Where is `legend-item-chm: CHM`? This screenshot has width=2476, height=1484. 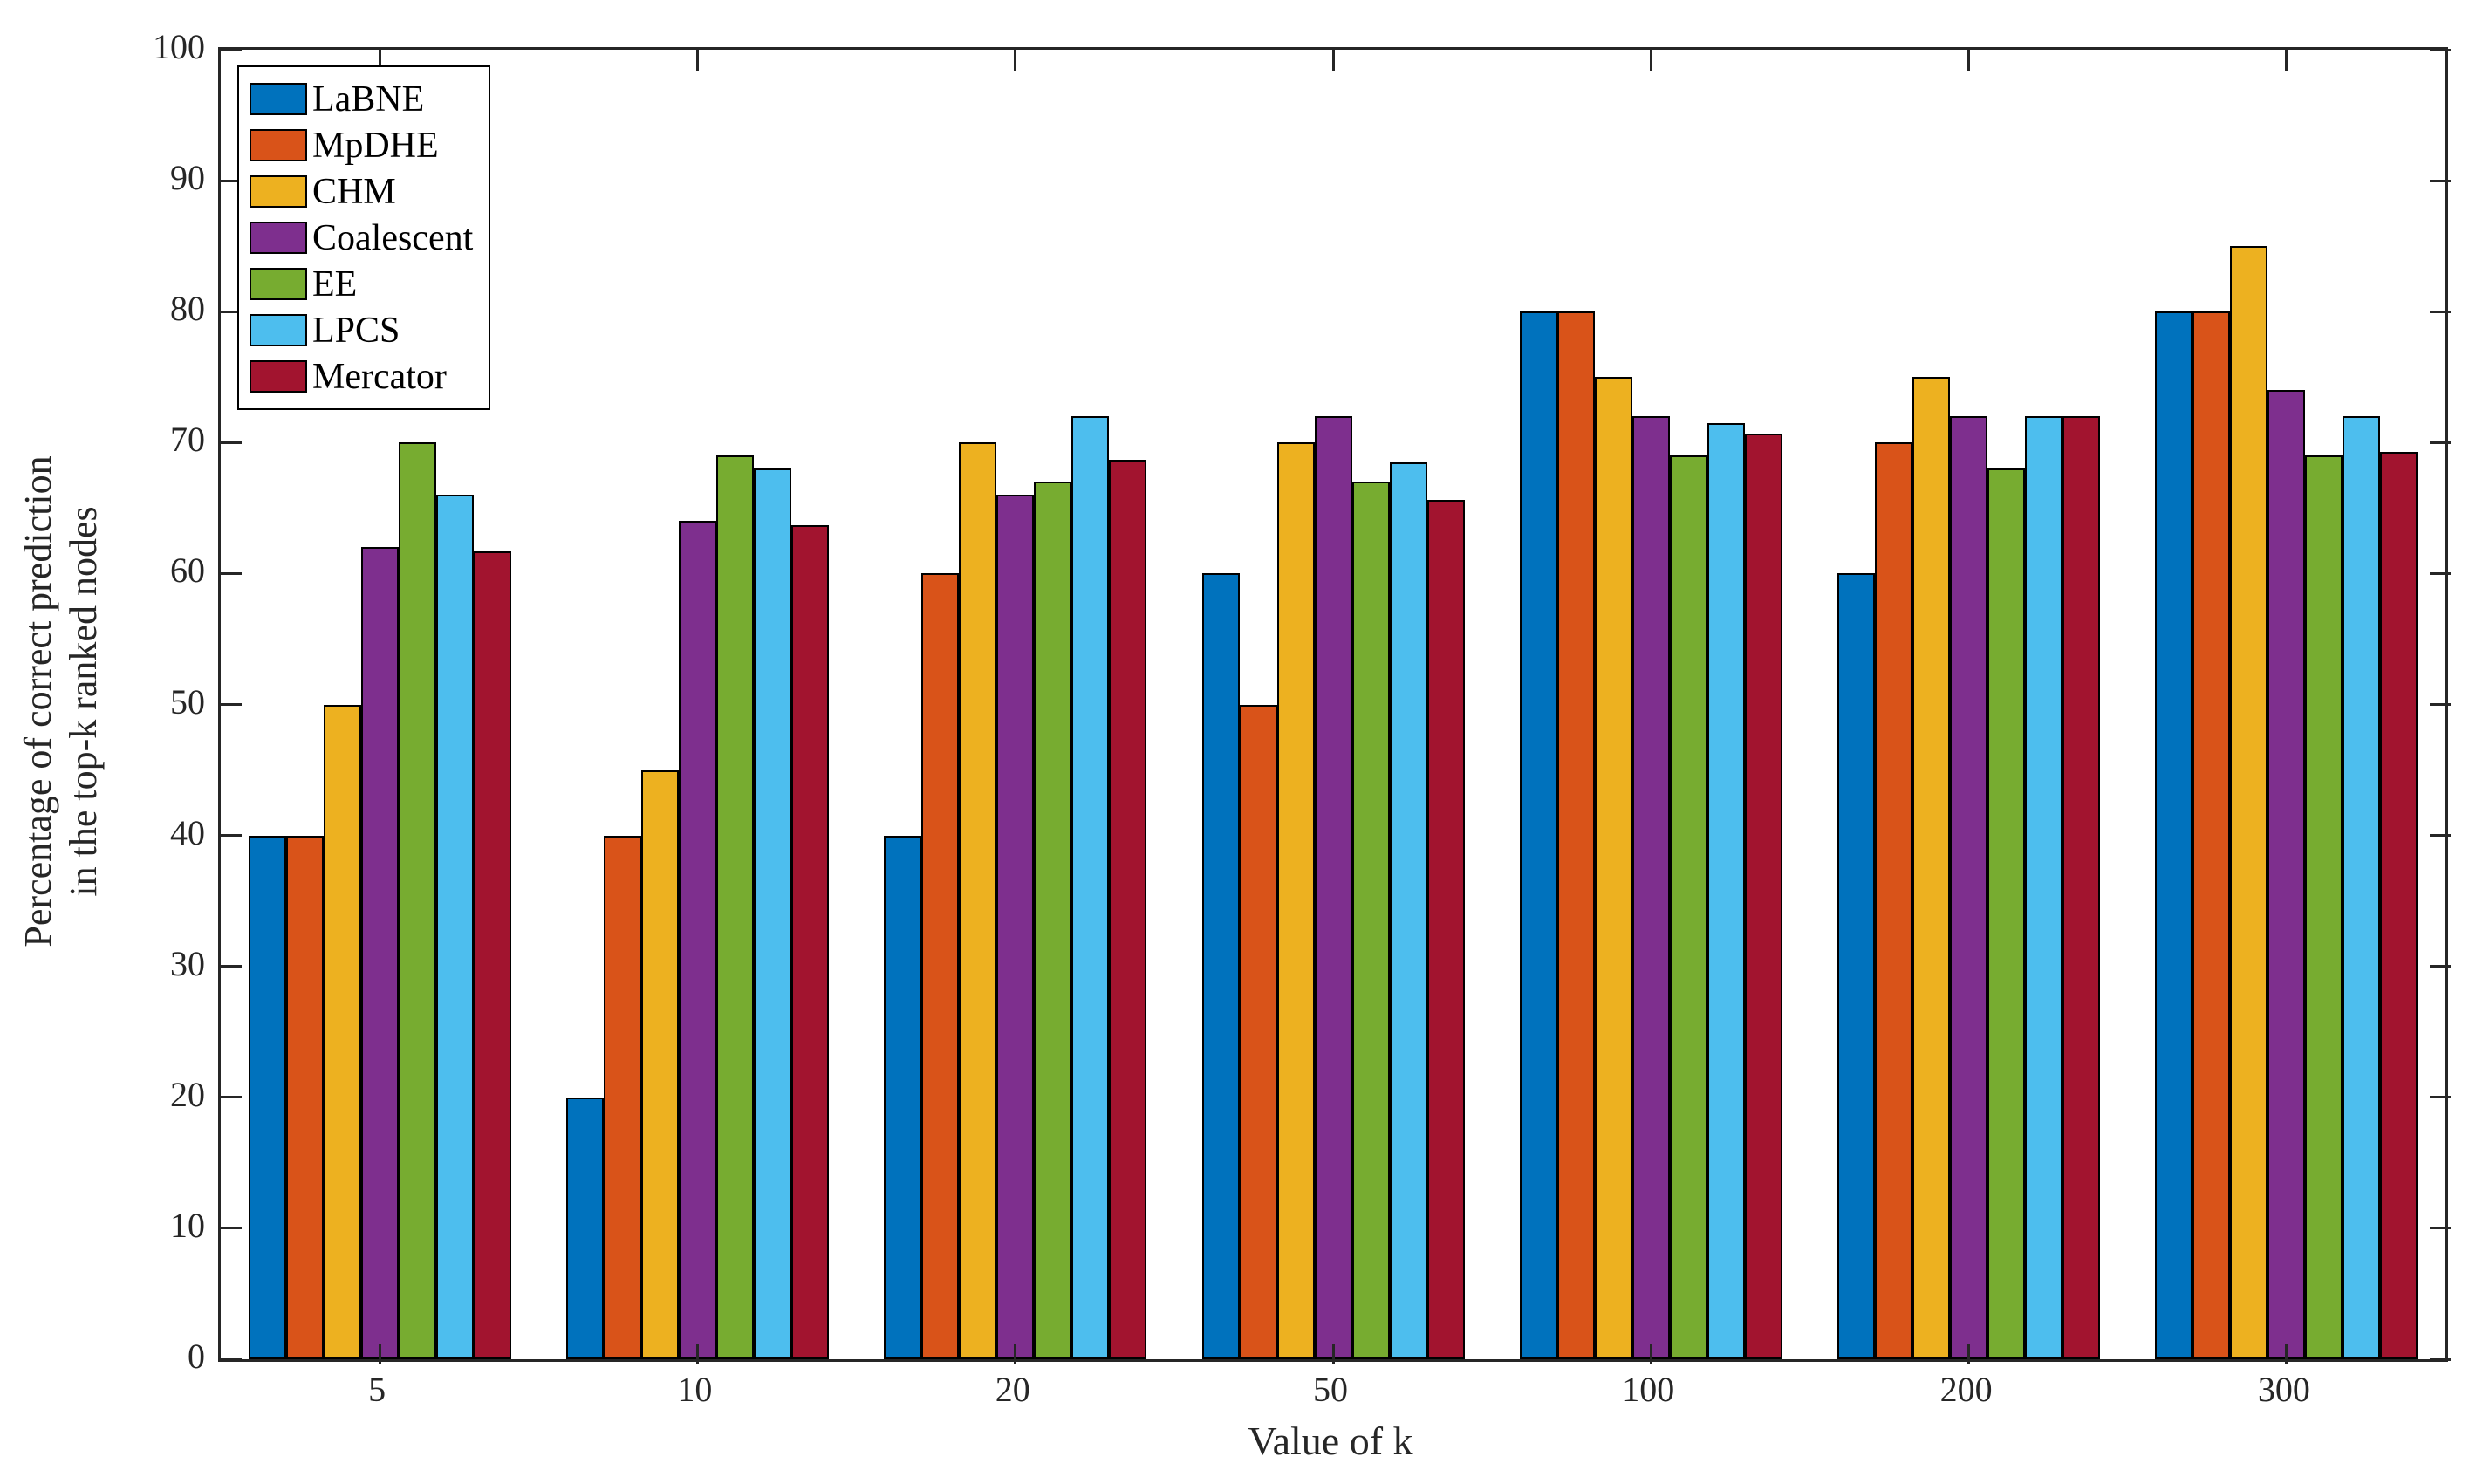
legend-item-chm: CHM is located at coordinates (361, 191).